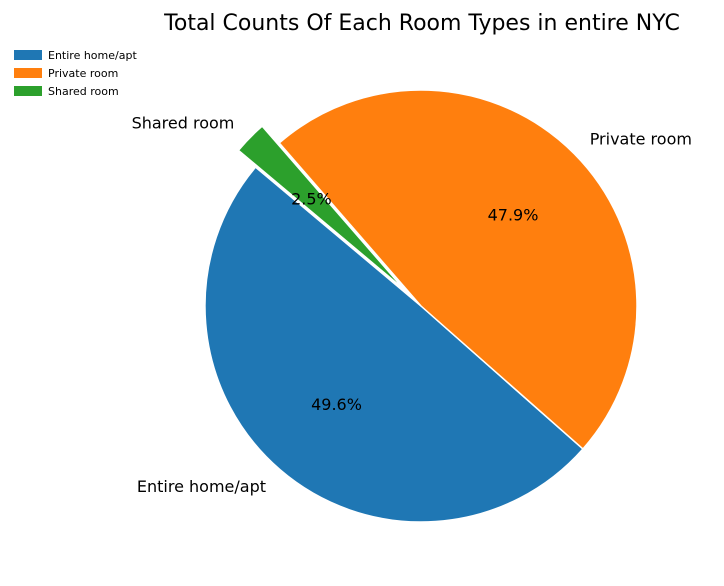 Image resolution: width=724 pixels, height=586 pixels. Describe the element at coordinates (641, 139) in the screenshot. I see `pie-category-label: Private room` at that location.